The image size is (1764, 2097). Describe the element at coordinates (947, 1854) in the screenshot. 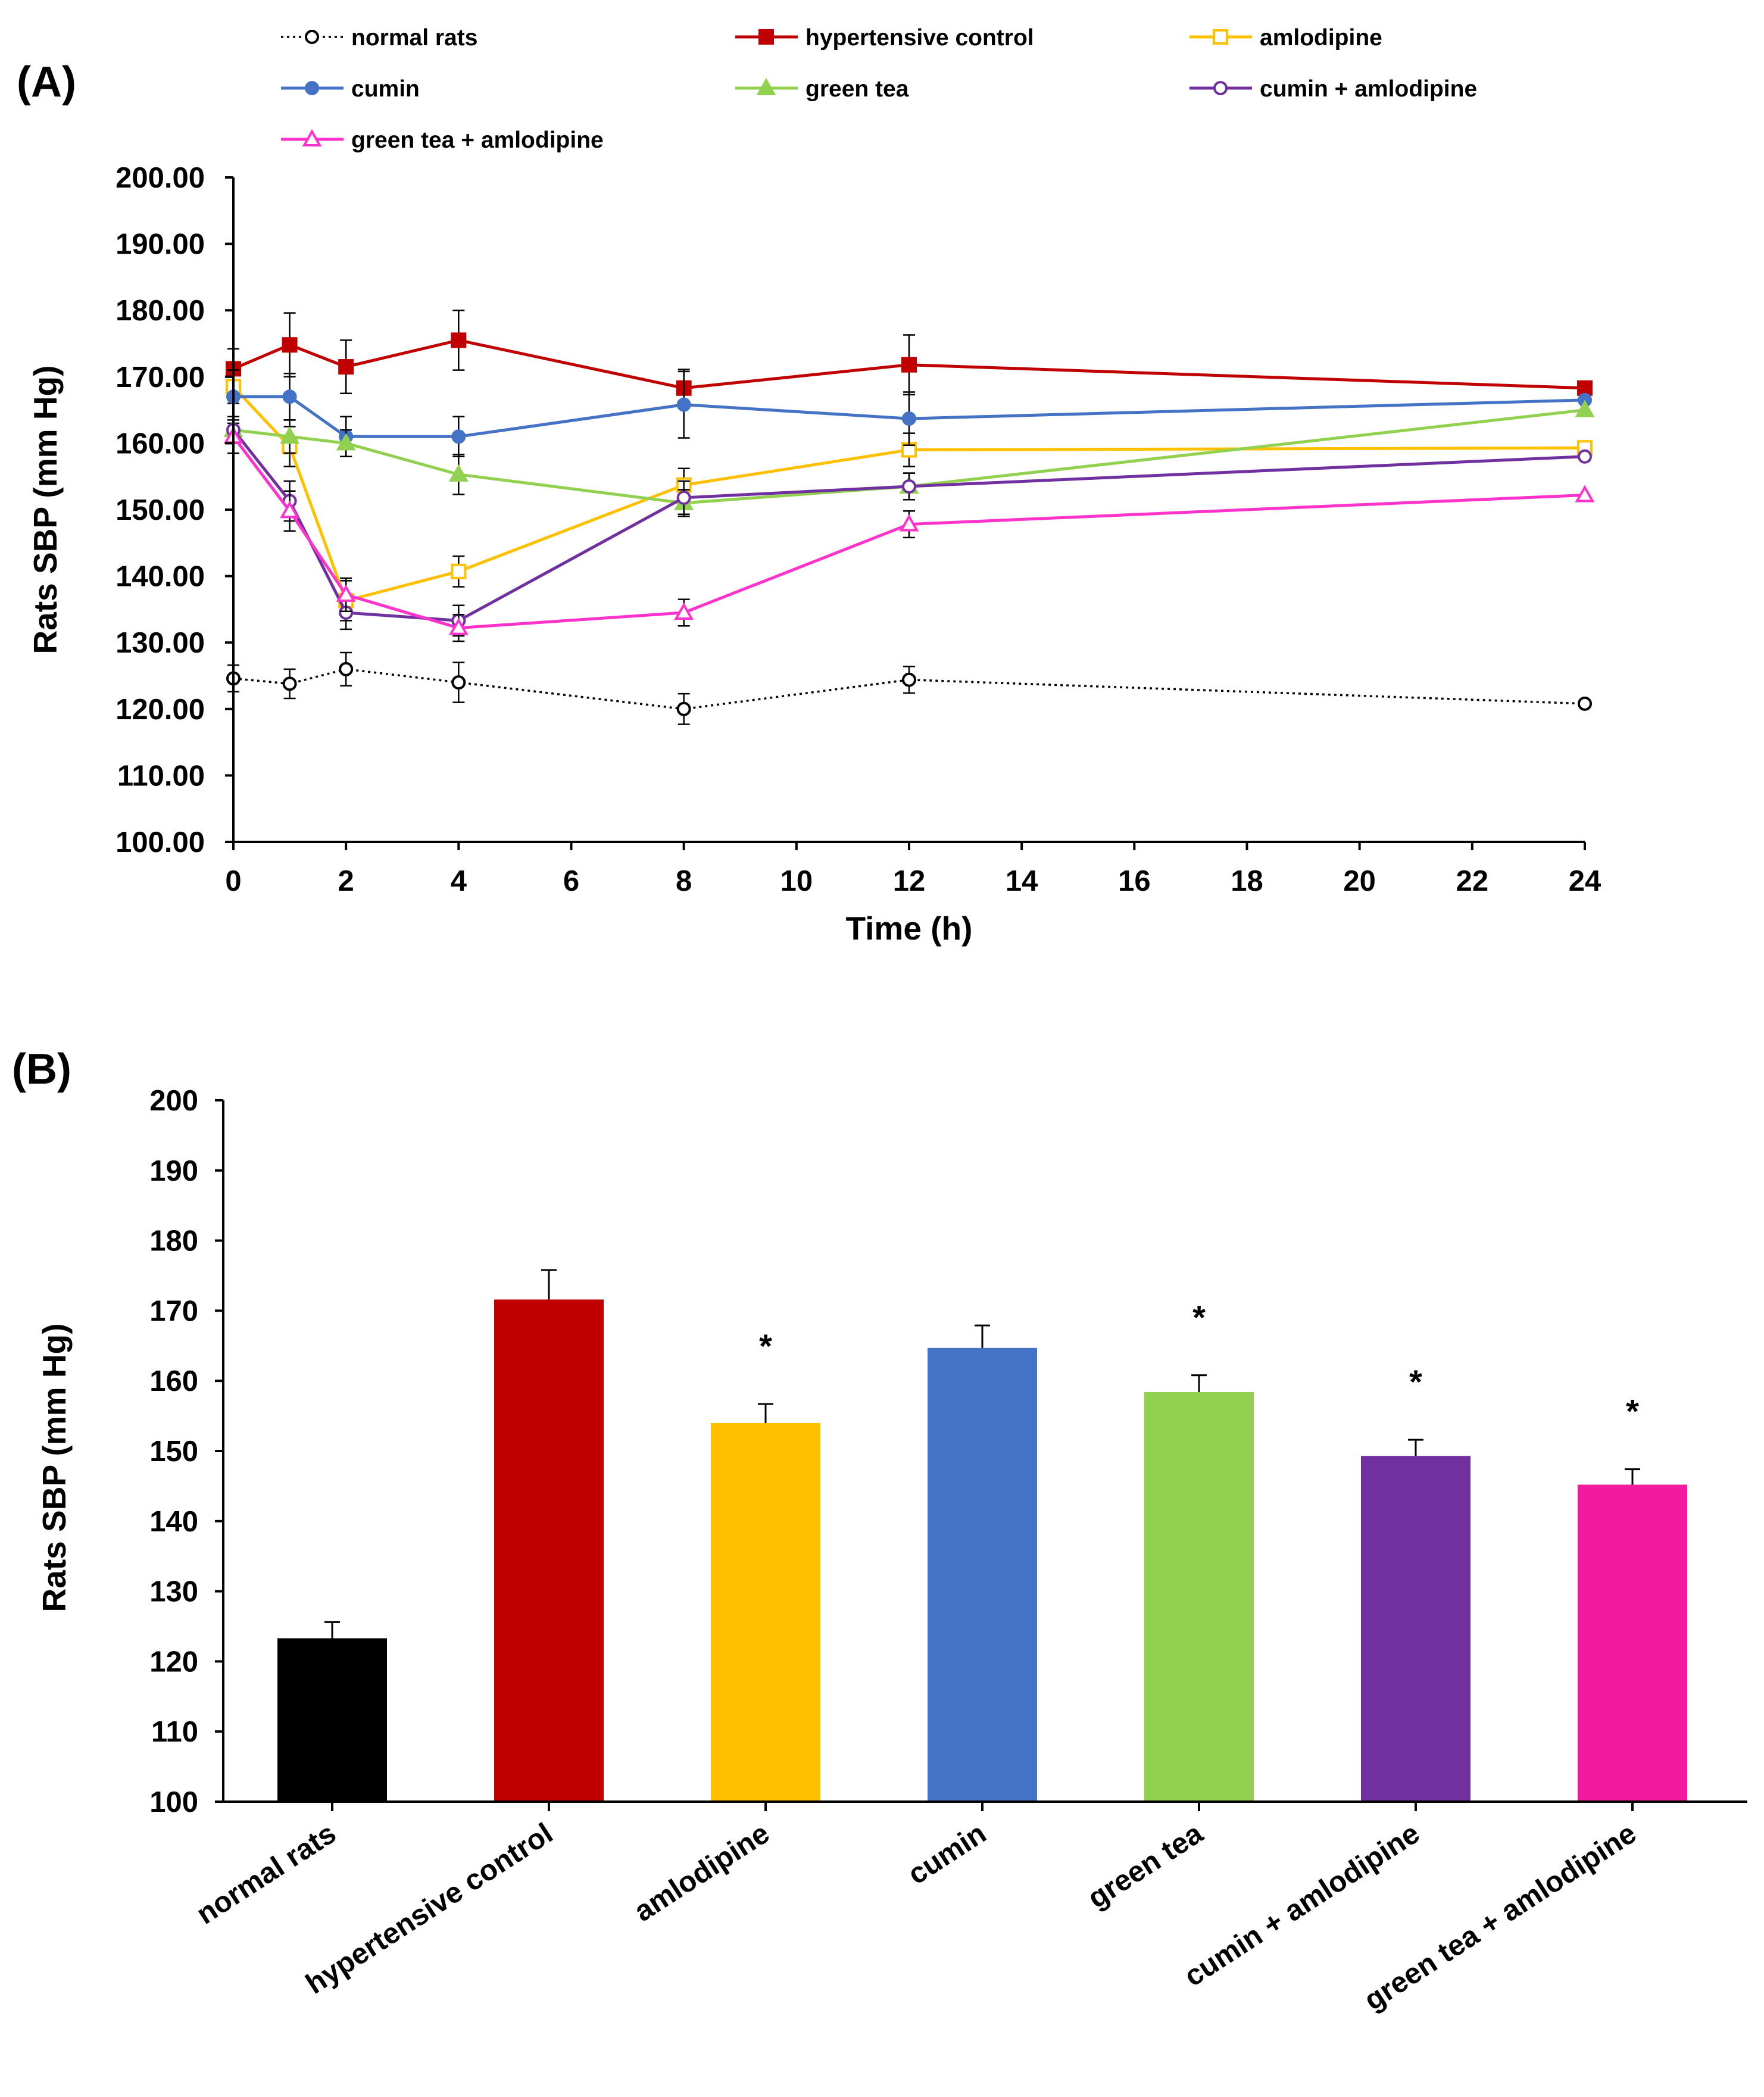

I see `category-label: cumin` at that location.